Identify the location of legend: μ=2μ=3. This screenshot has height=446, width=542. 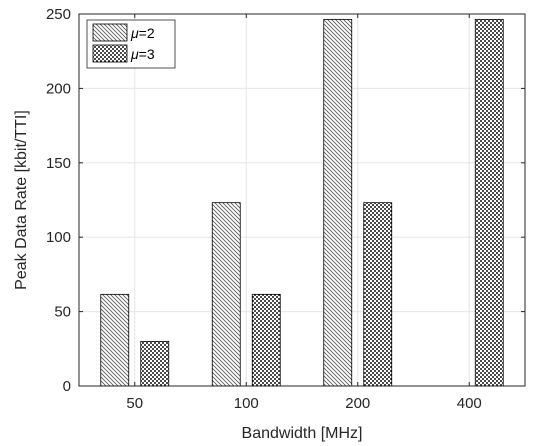
(131, 44).